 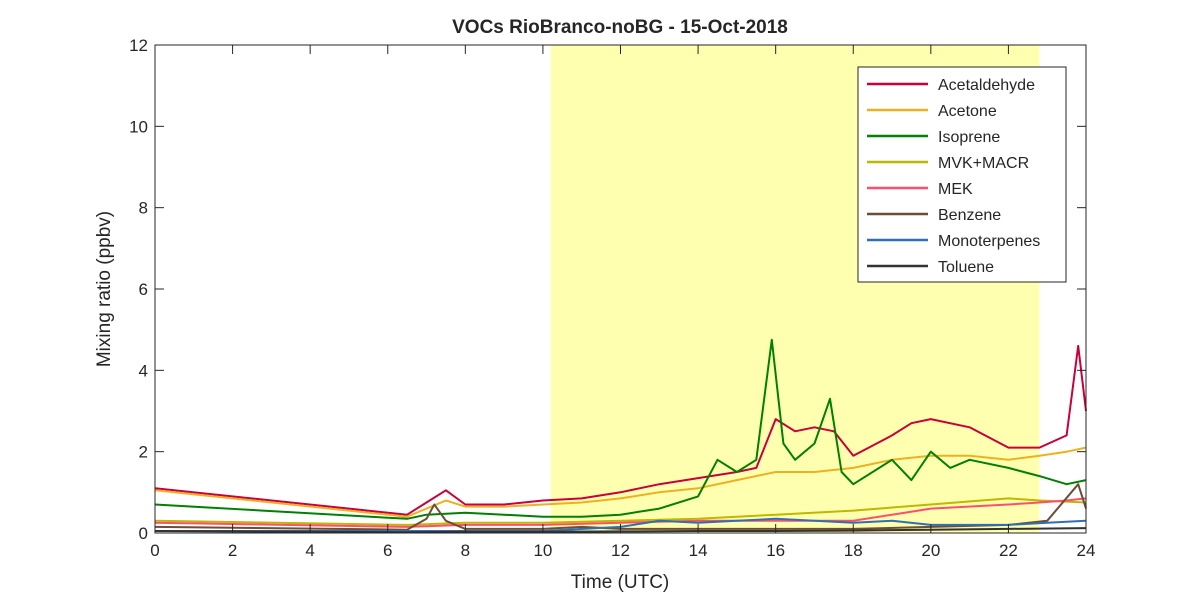 What do you see at coordinates (1008, 550) in the screenshot?
I see `x-tick-label: 22` at bounding box center [1008, 550].